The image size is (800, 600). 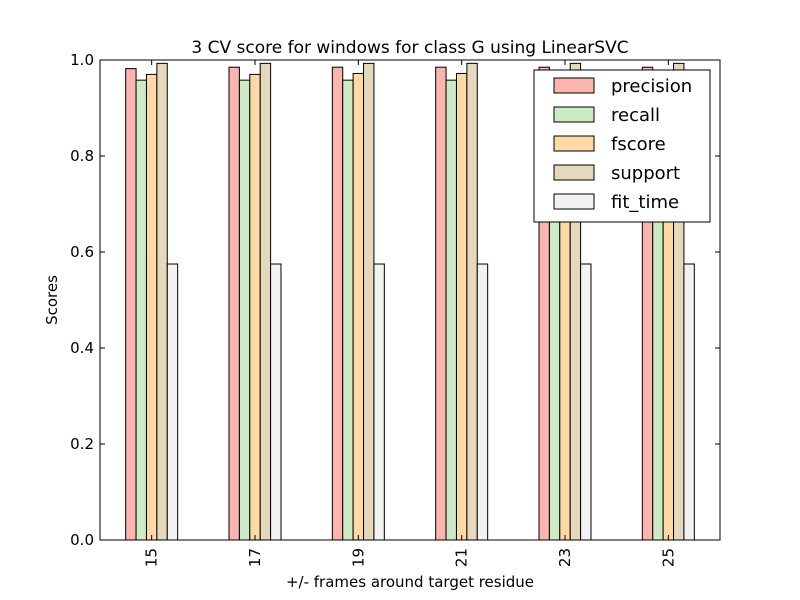 What do you see at coordinates (645, 202) in the screenshot?
I see `legend-label-fit_time: fit_time` at bounding box center [645, 202].